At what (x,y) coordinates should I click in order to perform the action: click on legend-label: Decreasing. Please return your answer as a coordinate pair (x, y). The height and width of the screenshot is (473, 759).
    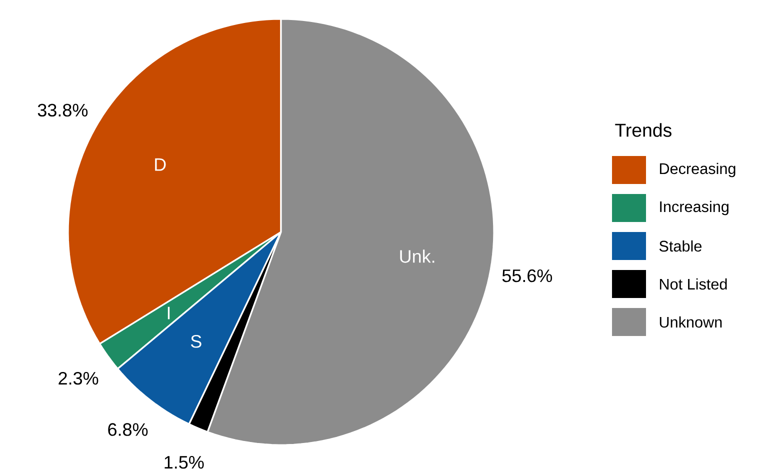
    Looking at the image, I should click on (698, 170).